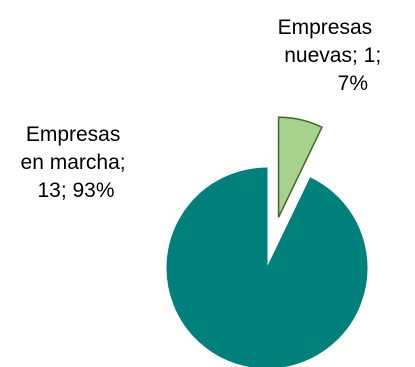 The width and height of the screenshot is (415, 367). What do you see at coordinates (300, 167) in the screenshot?
I see `pie-slice-empresas-nuevas` at bounding box center [300, 167].